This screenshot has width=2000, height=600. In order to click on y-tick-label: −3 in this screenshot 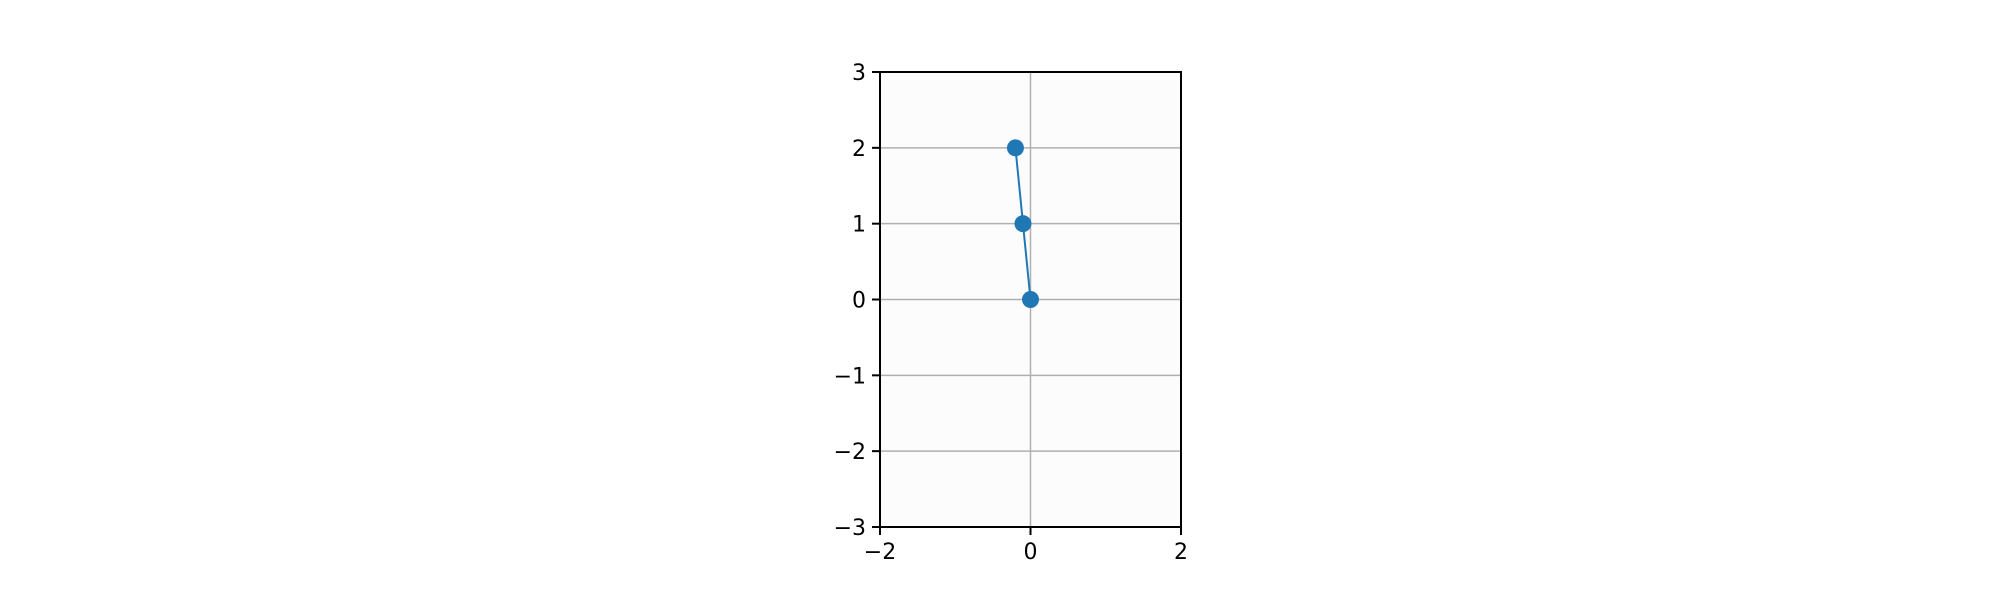, I will do `click(850, 528)`.